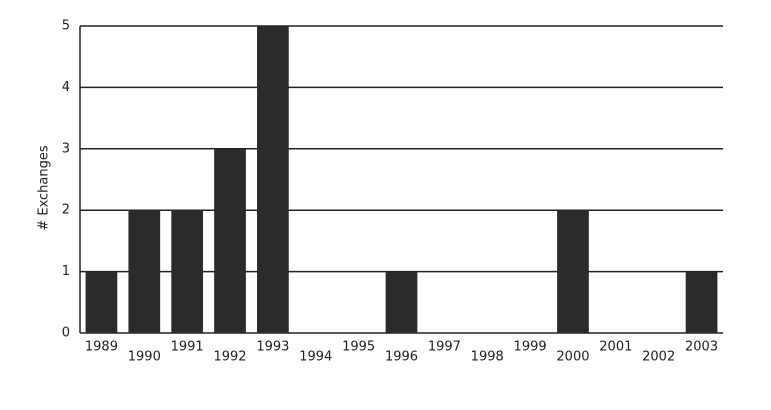  What do you see at coordinates (572, 357) in the screenshot?
I see `x-tick-label: 2000` at bounding box center [572, 357].